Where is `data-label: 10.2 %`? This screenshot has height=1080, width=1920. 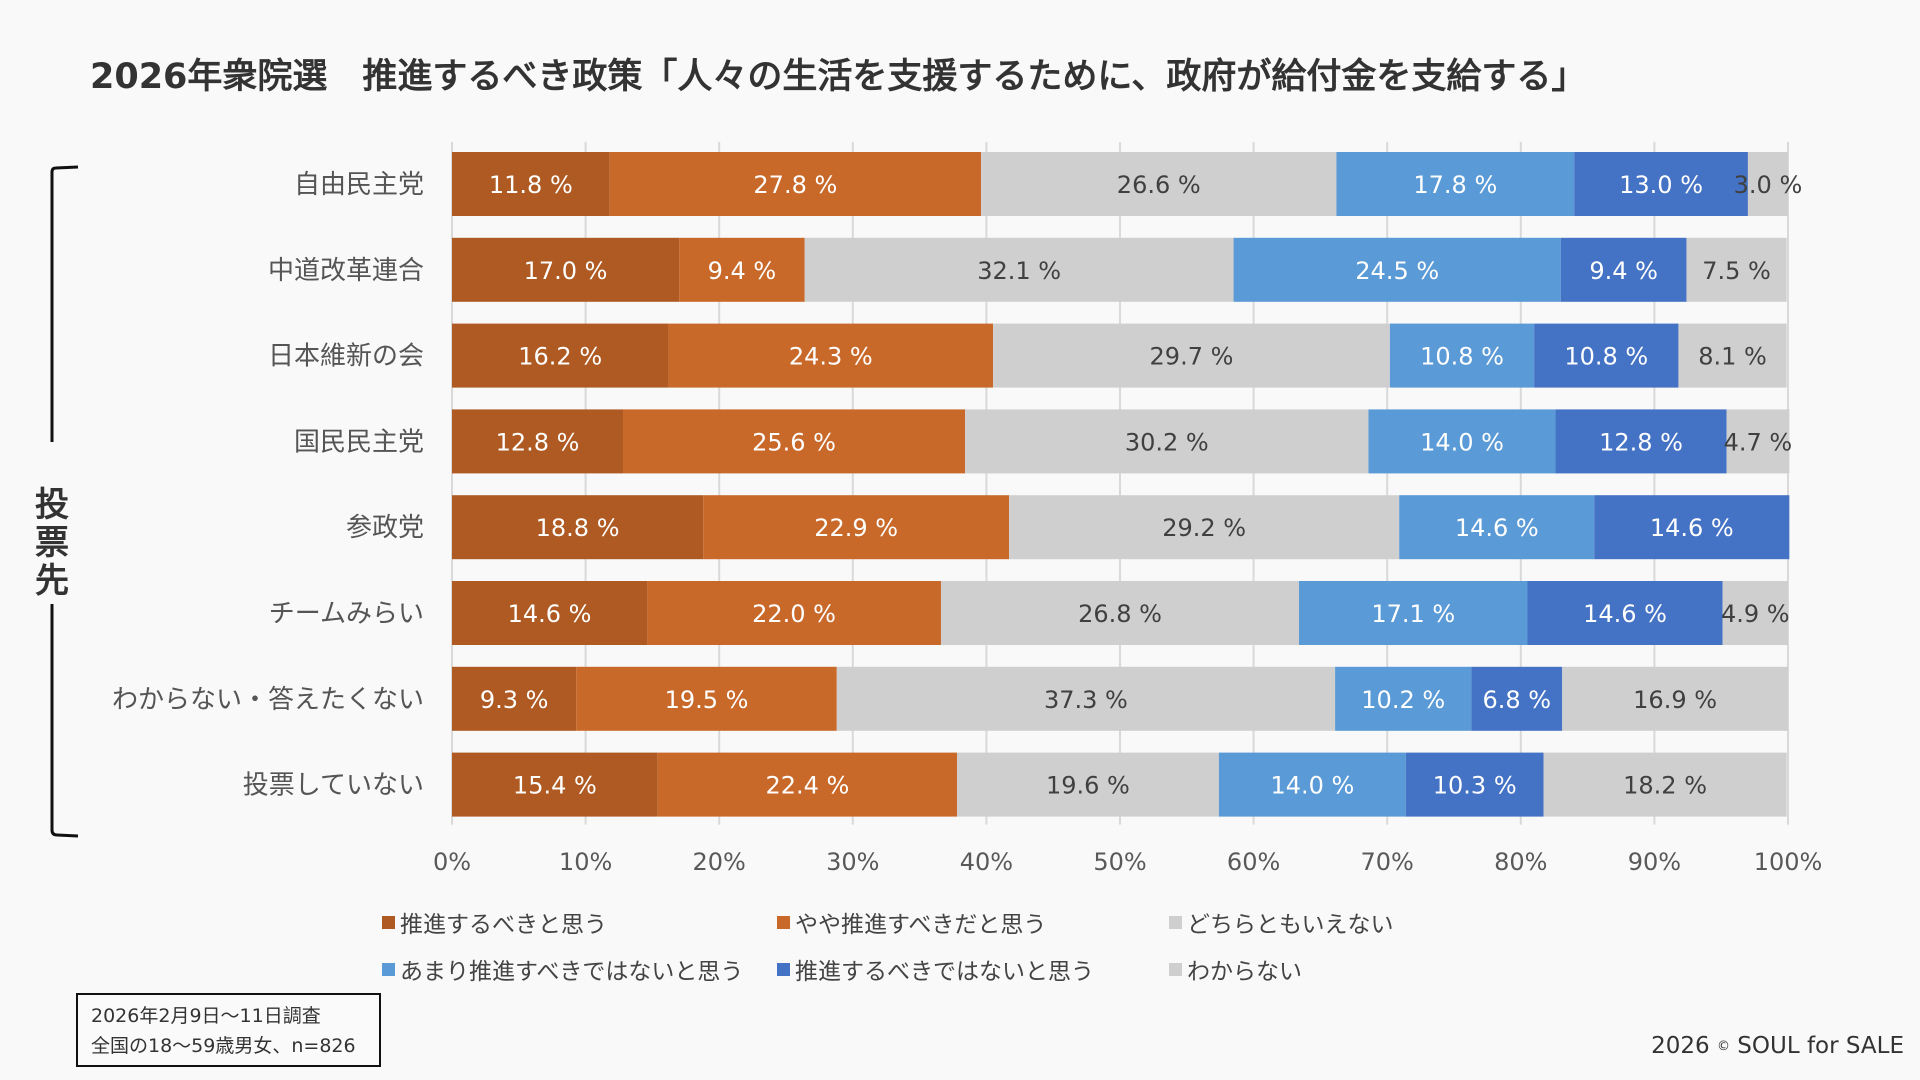 data-label: 10.2 % is located at coordinates (1403, 700).